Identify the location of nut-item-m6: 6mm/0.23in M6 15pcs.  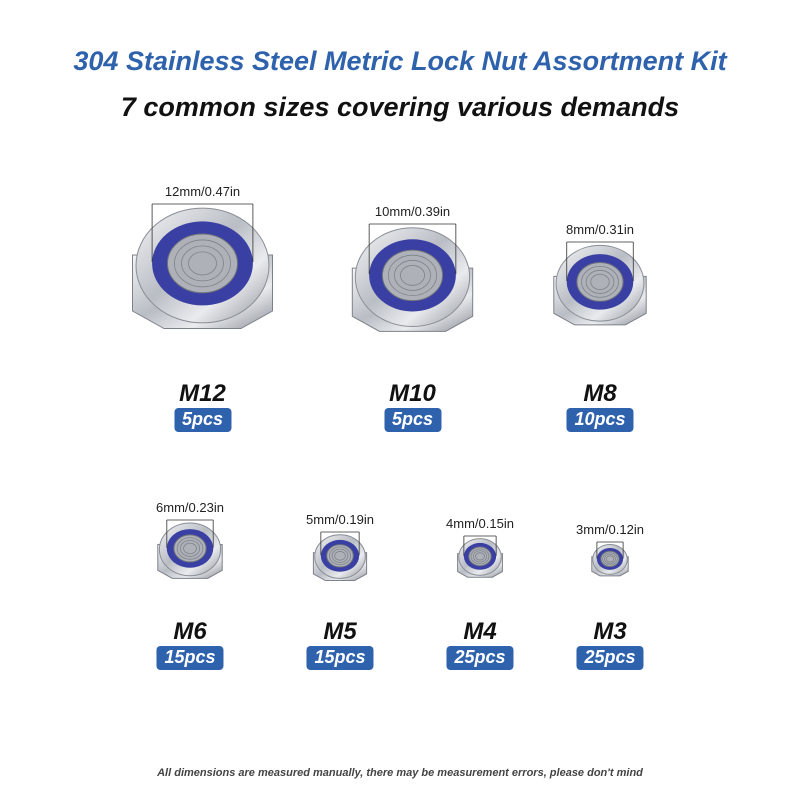
(190, 582).